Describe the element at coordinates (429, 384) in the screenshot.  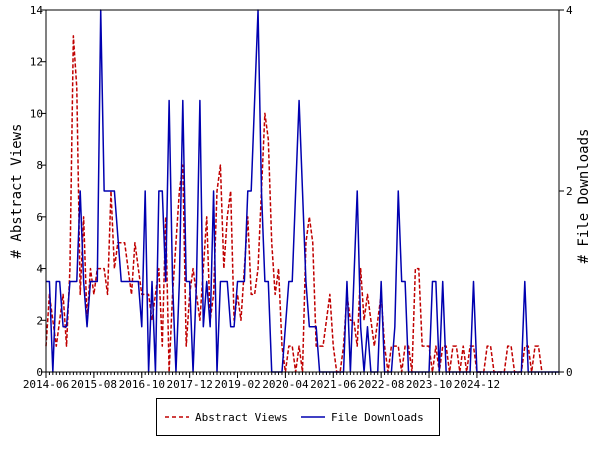
I see `x-tick-label: 2023-10` at that location.